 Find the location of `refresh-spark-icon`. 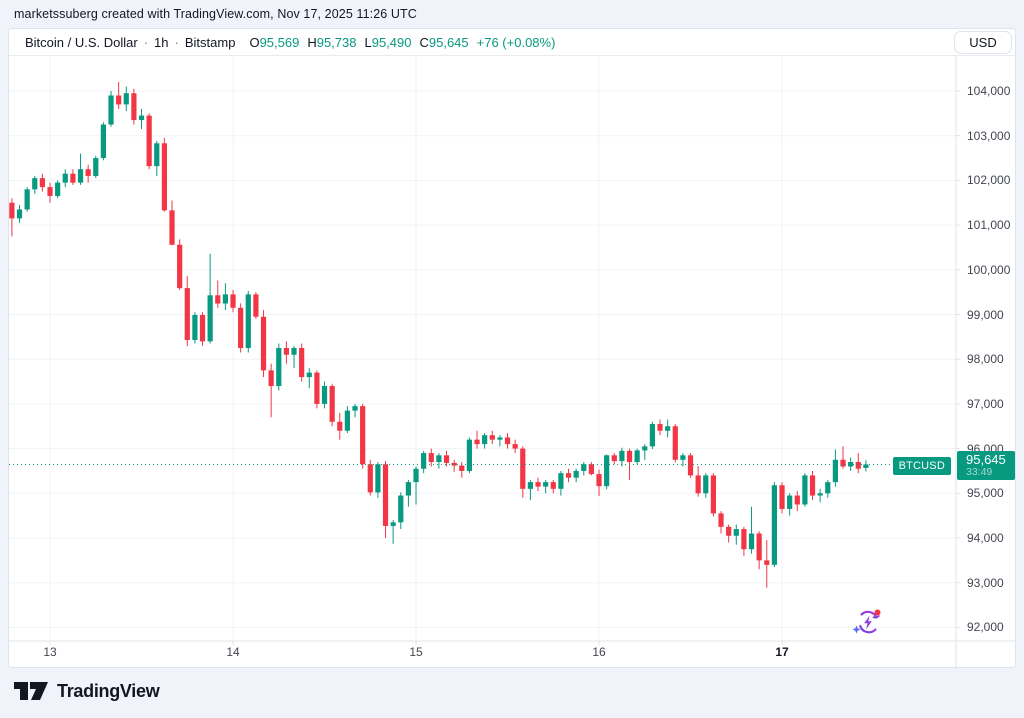

refresh-spark-icon is located at coordinates (868, 622).